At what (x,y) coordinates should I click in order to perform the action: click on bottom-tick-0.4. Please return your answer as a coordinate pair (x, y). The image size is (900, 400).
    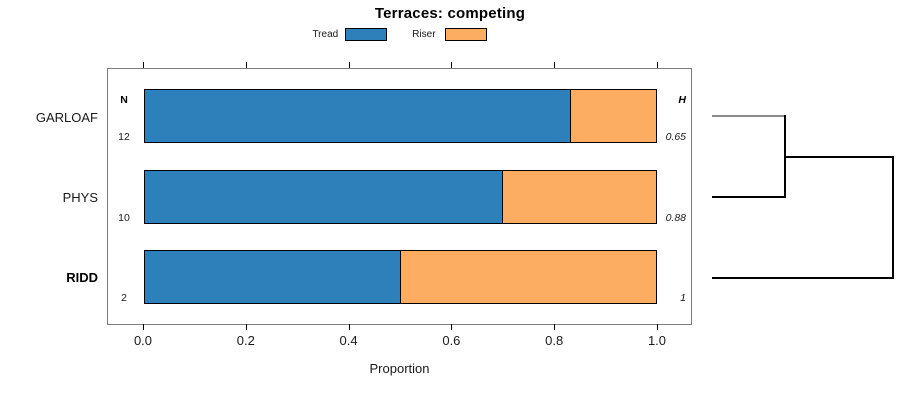
    Looking at the image, I should click on (349, 327).